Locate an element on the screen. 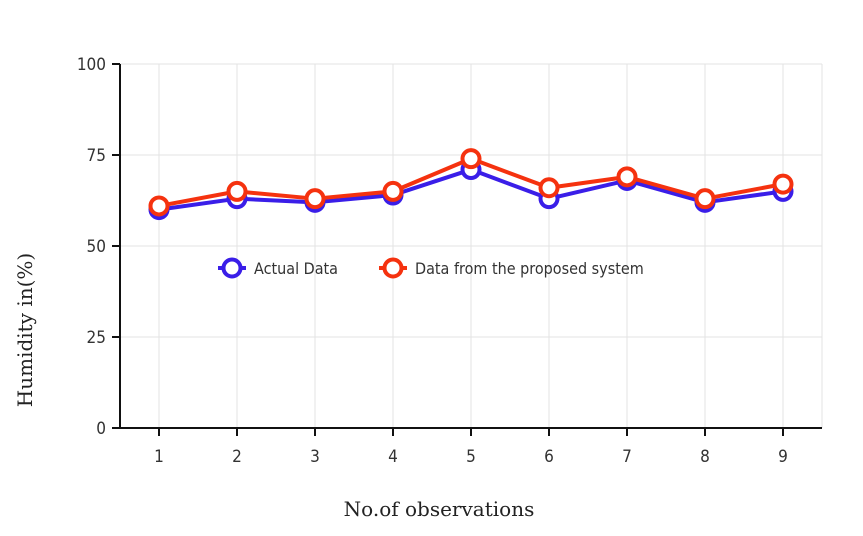  y-tick-label-25: 25 is located at coordinates (96, 338).